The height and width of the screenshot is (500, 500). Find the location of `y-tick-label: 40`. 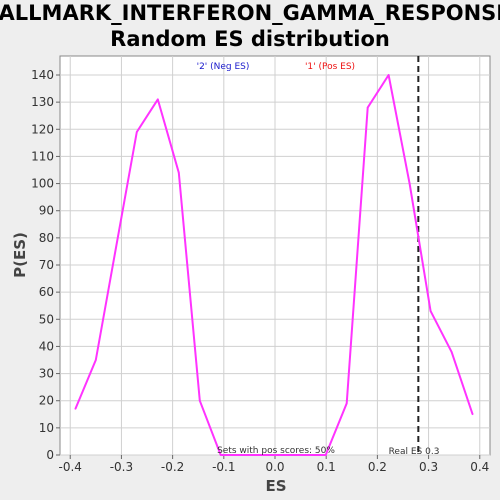

y-tick-label: 40 is located at coordinates (46, 346).